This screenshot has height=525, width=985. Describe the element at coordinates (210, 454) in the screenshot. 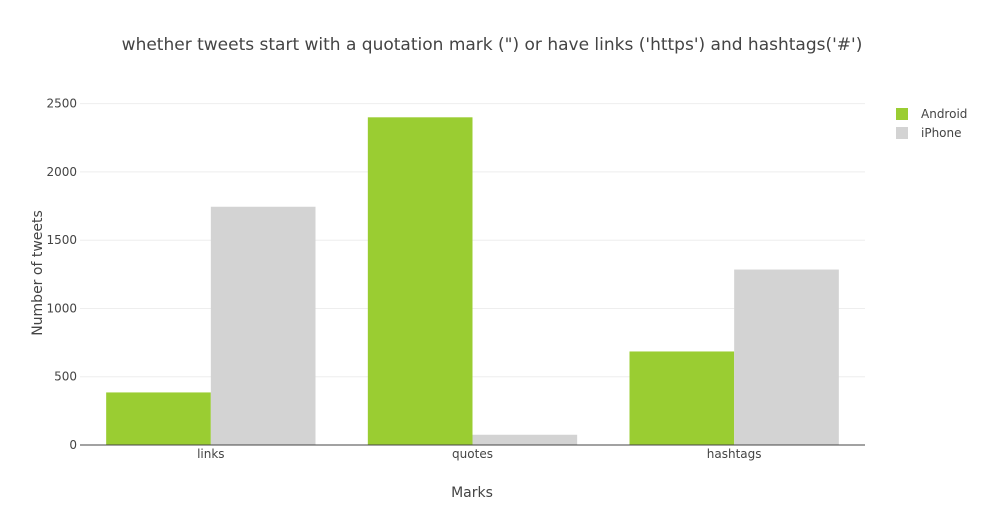

I see `x-tick-label: links` at that location.